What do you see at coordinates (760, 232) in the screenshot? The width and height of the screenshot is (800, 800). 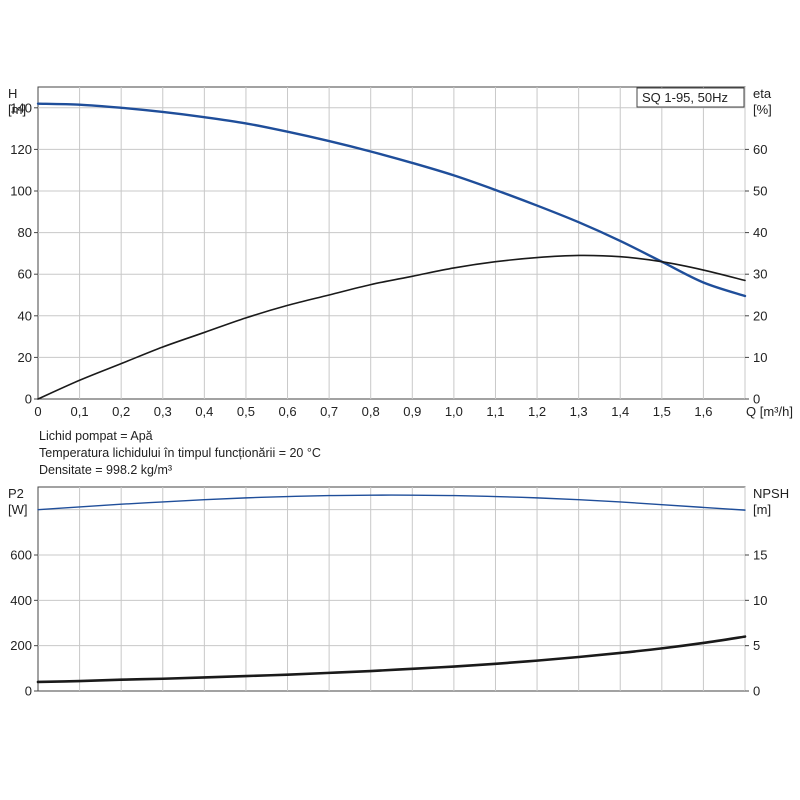 I see `right-tick-label: 40` at bounding box center [760, 232].